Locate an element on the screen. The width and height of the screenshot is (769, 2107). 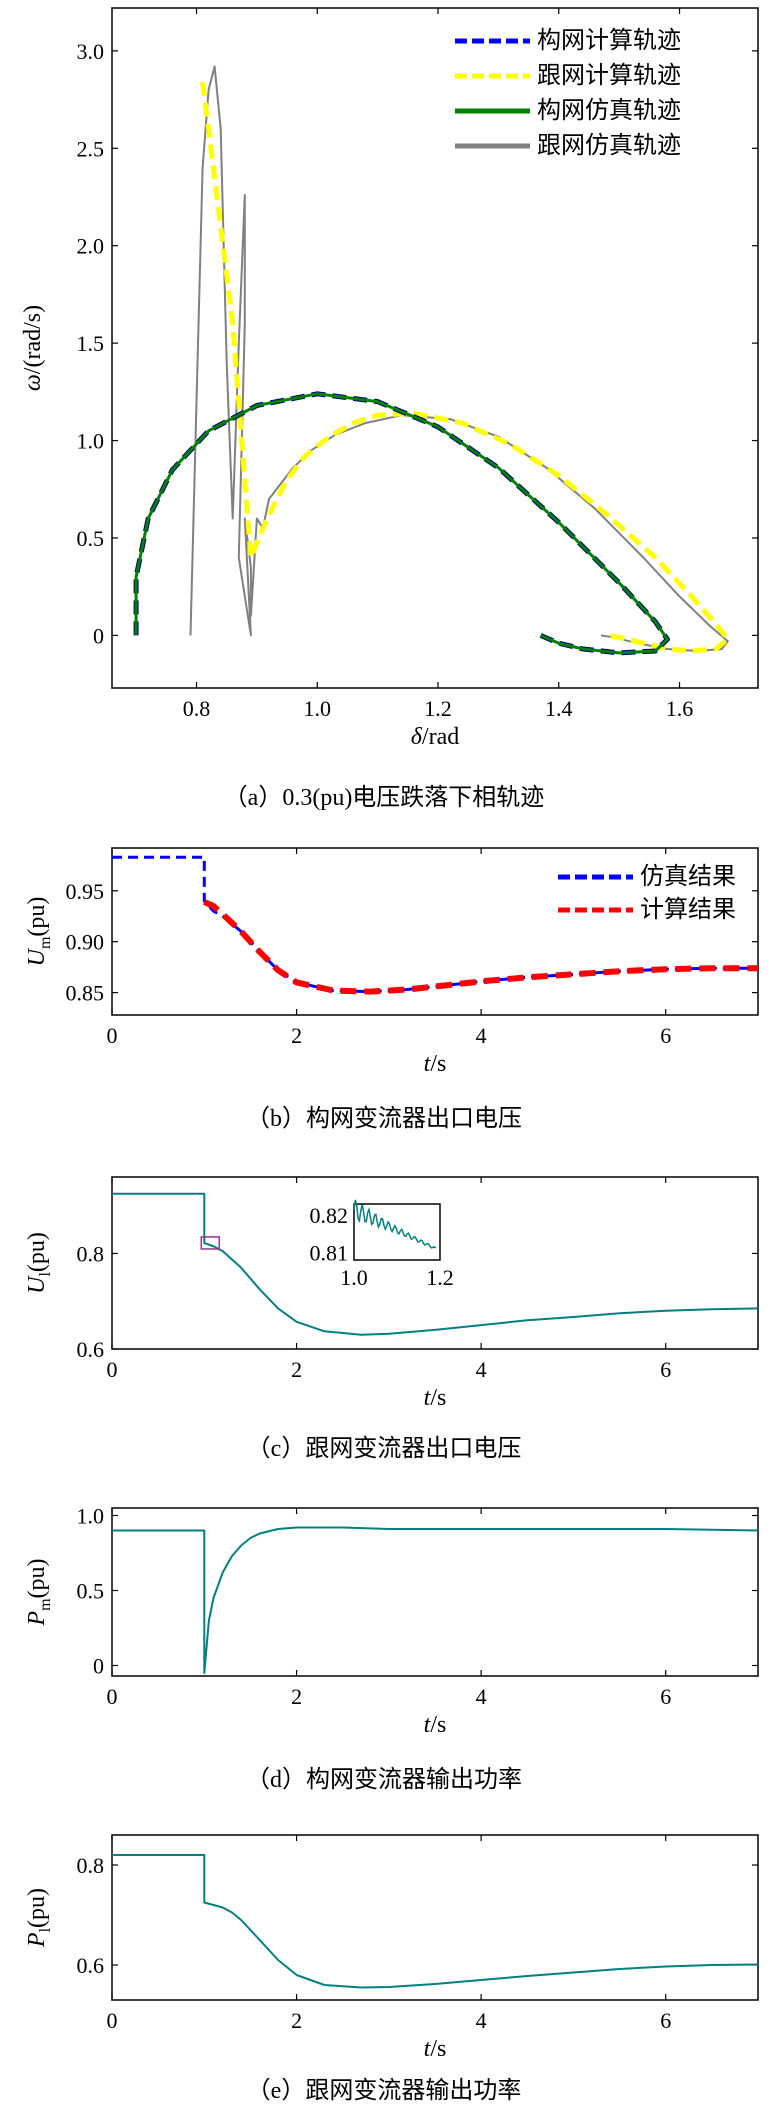
legend-label: 计算结果 is located at coordinates (688, 909).